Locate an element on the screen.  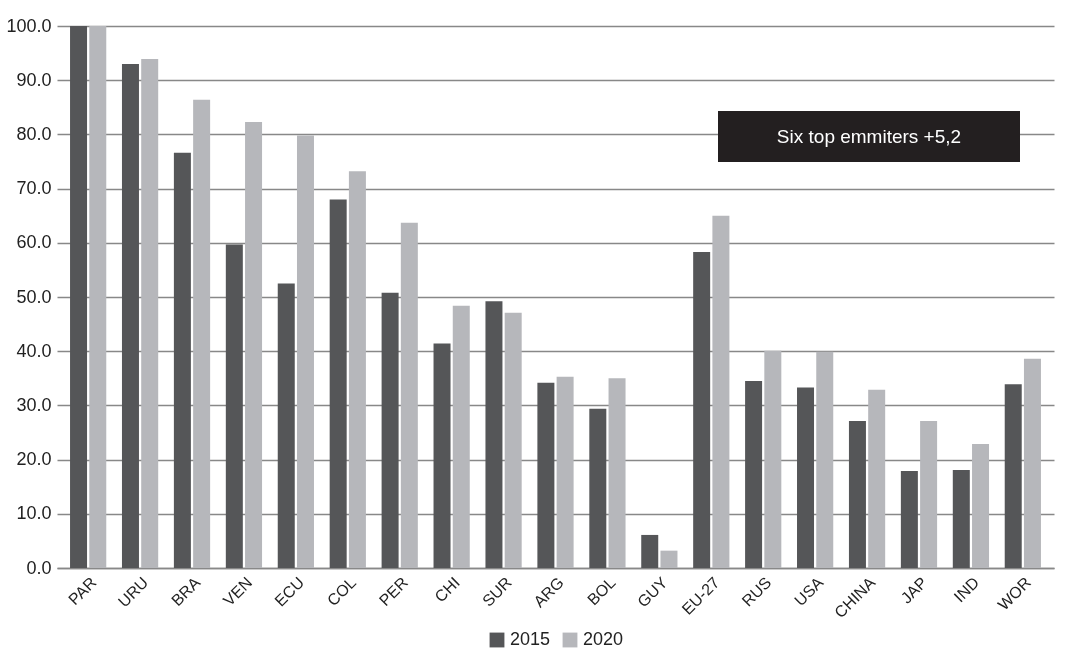
y-tick-label: 50.0 is located at coordinates (34, 296).